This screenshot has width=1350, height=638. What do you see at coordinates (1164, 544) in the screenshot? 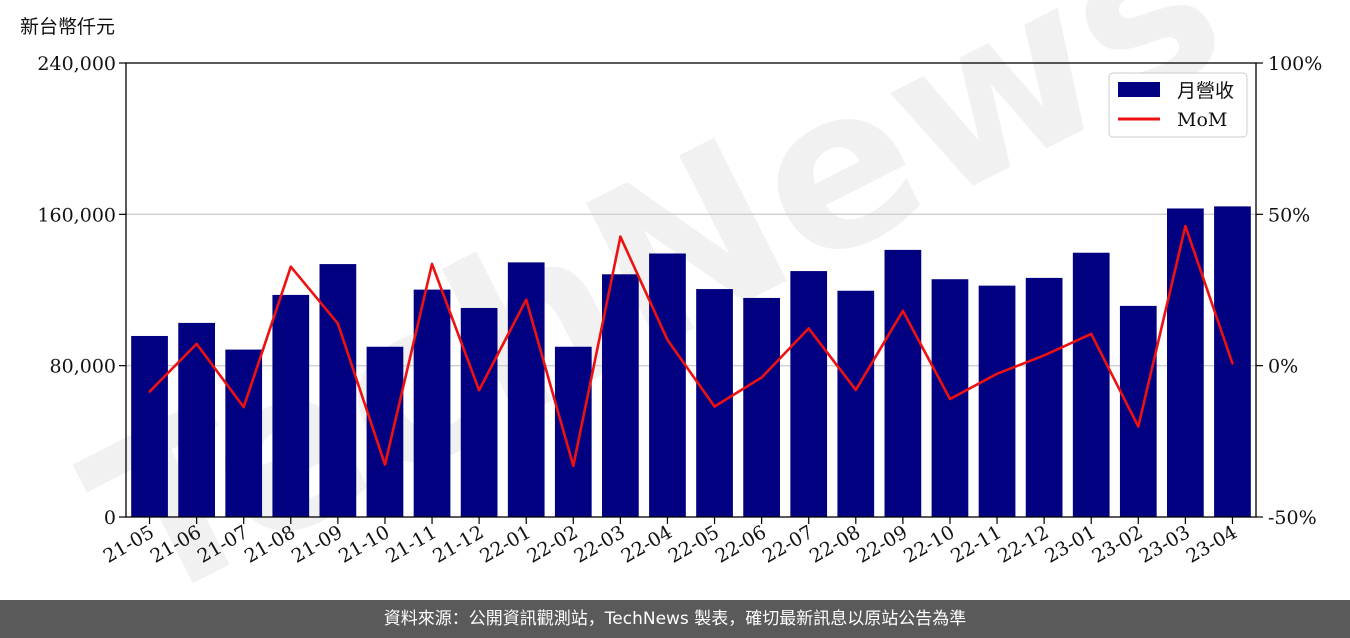
I see `x-tick-label-23-03: 23-03` at bounding box center [1164, 544].